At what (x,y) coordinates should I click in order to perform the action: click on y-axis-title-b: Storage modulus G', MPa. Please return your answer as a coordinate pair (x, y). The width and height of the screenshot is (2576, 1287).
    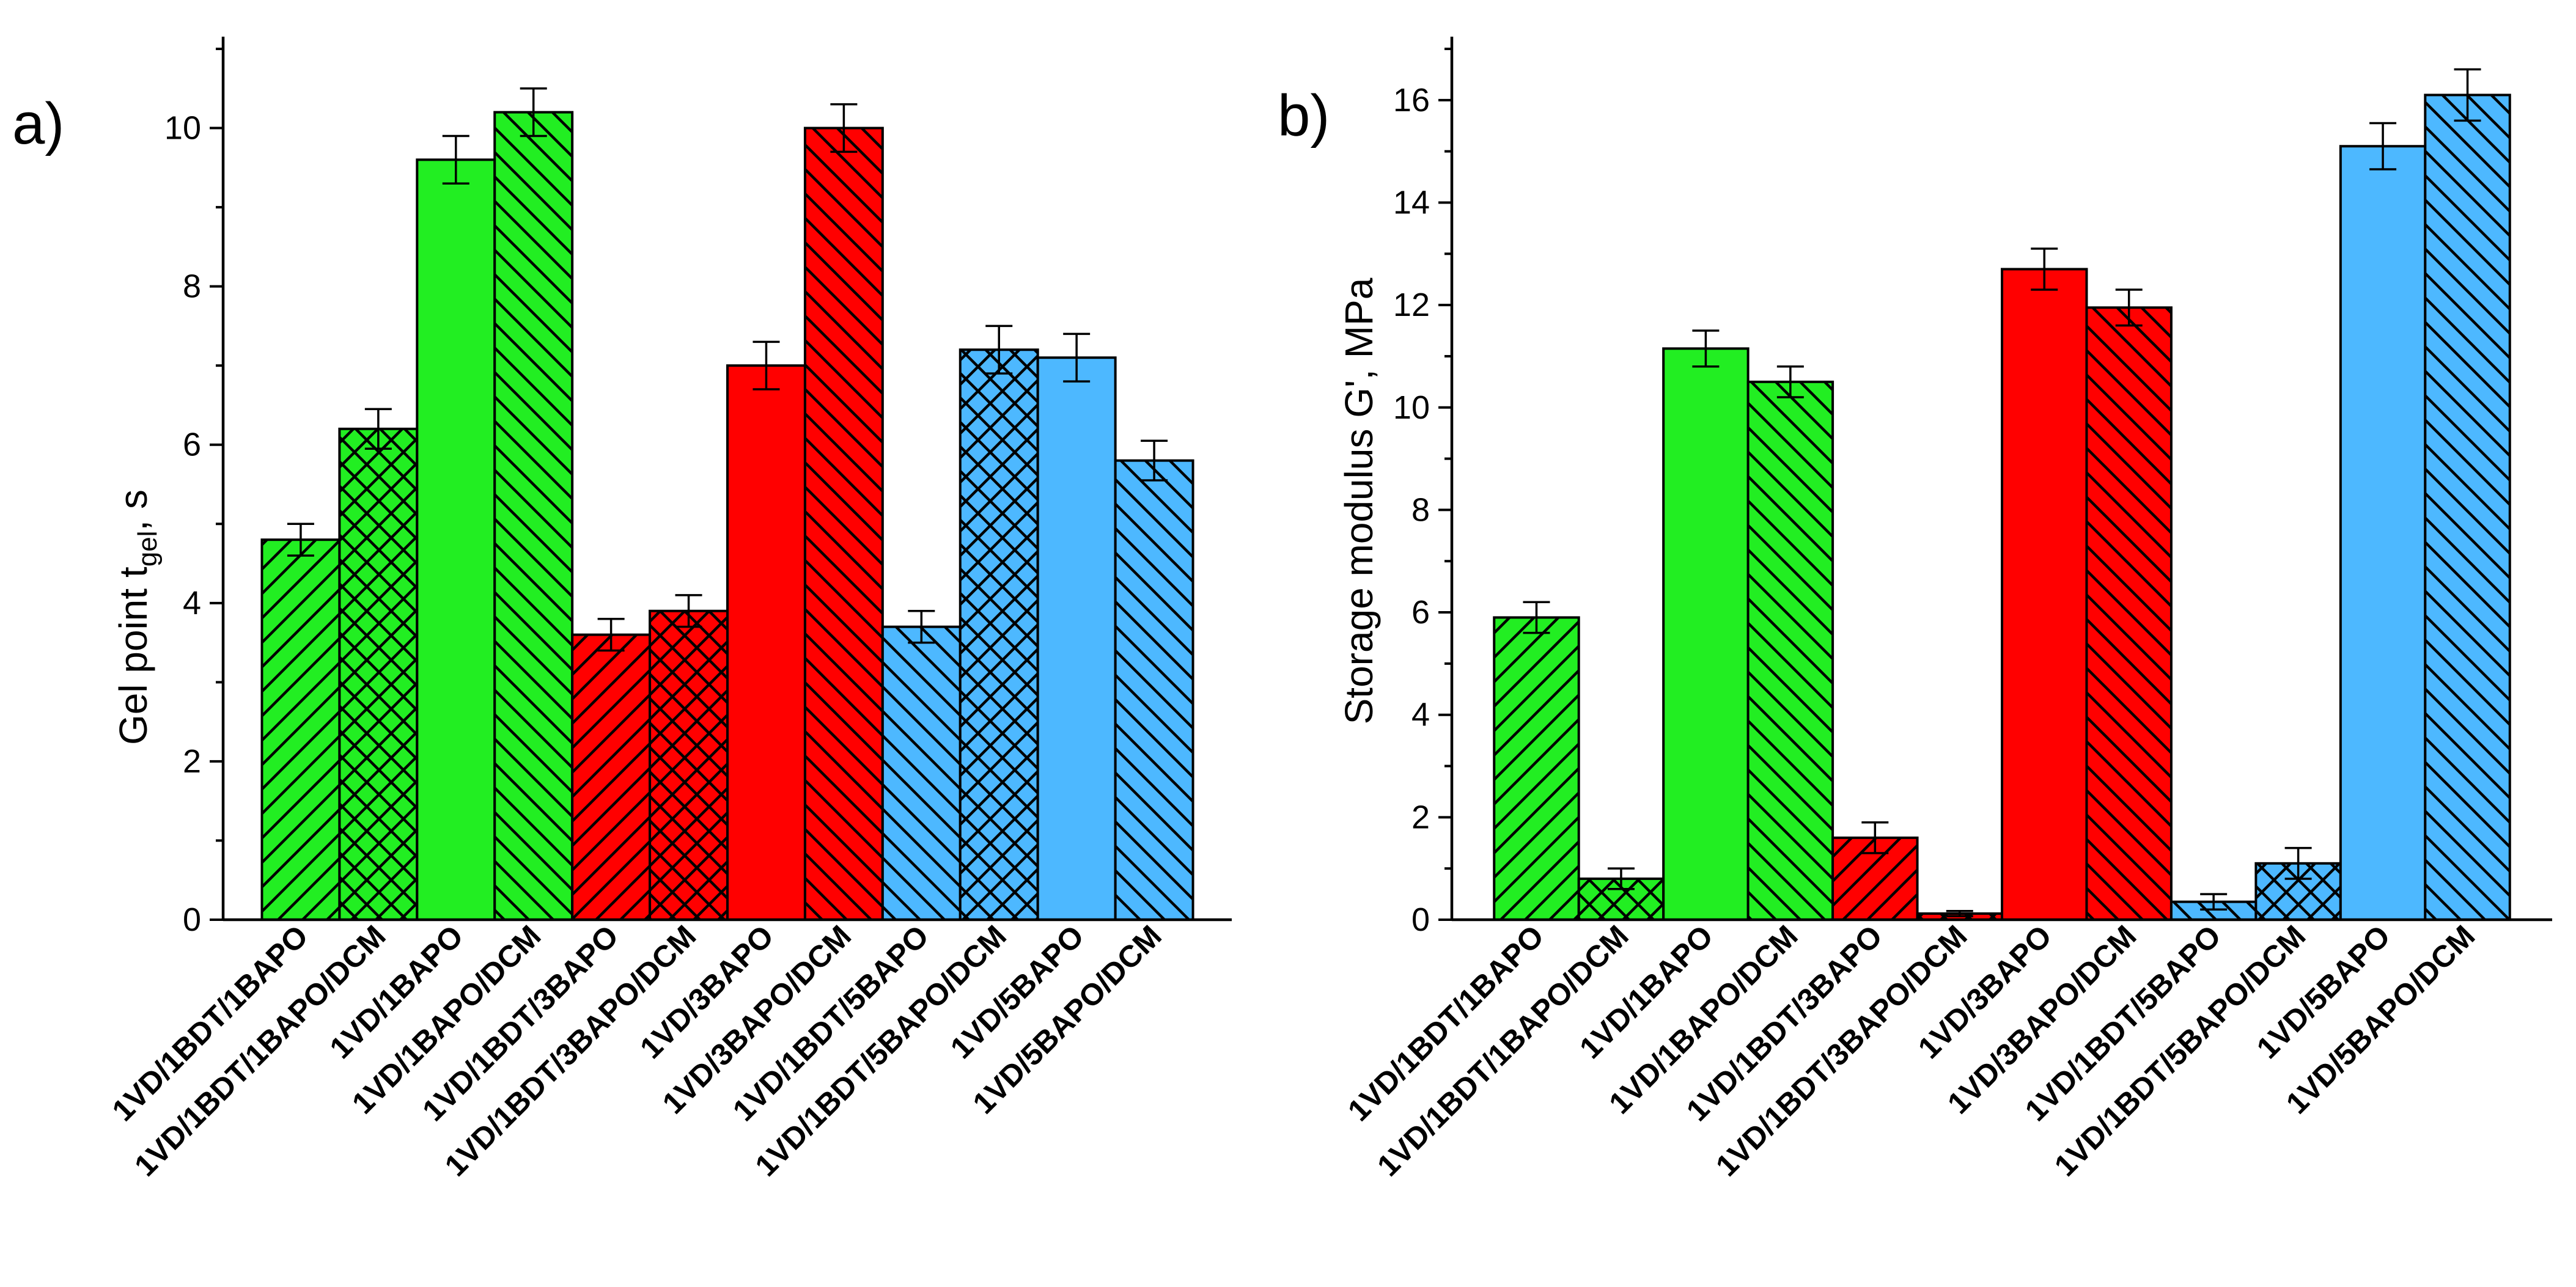
    Looking at the image, I should click on (1359, 501).